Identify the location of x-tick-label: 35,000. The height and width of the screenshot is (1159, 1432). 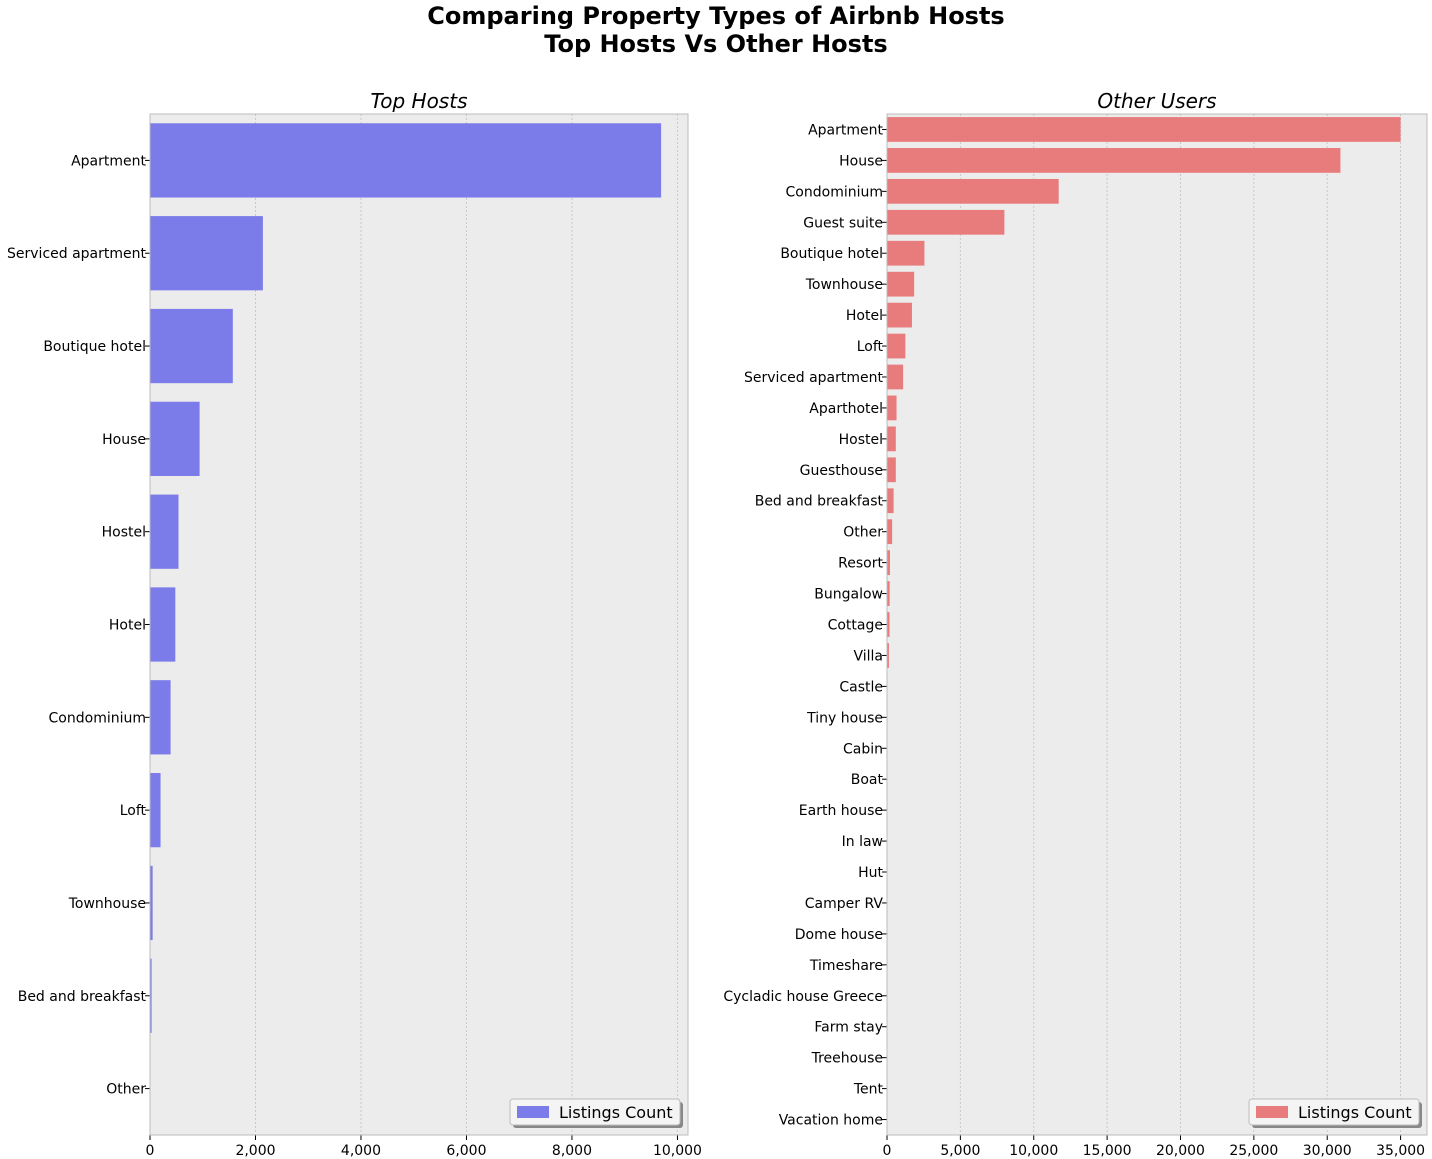
(1400, 1151).